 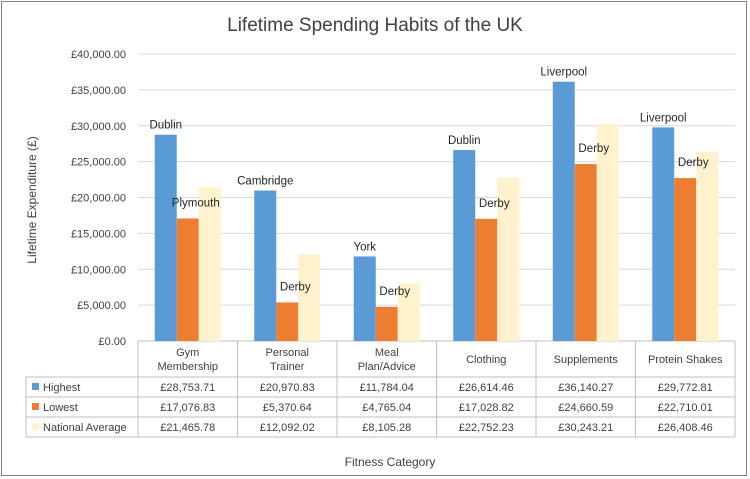 I want to click on table-cell: £36,140.27, so click(x=585, y=388).